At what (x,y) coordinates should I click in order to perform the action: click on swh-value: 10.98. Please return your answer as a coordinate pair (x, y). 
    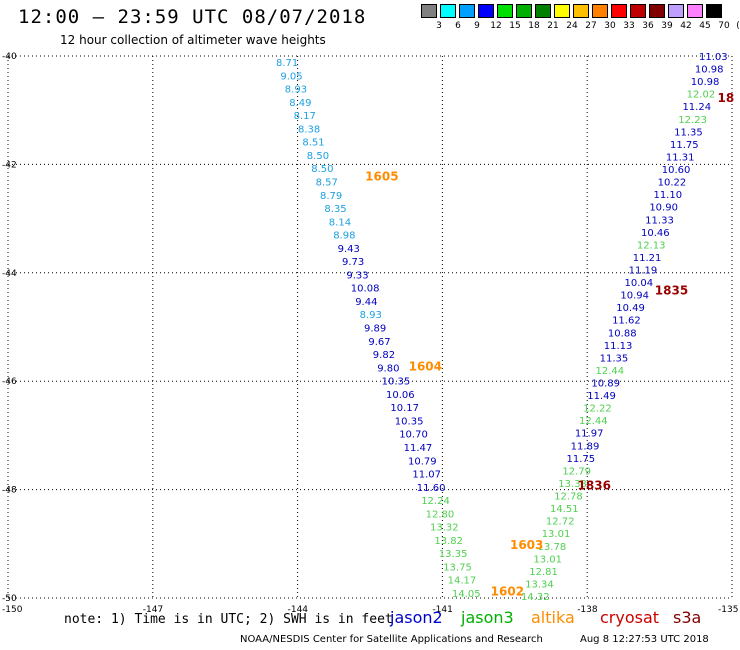
    Looking at the image, I should click on (705, 82).